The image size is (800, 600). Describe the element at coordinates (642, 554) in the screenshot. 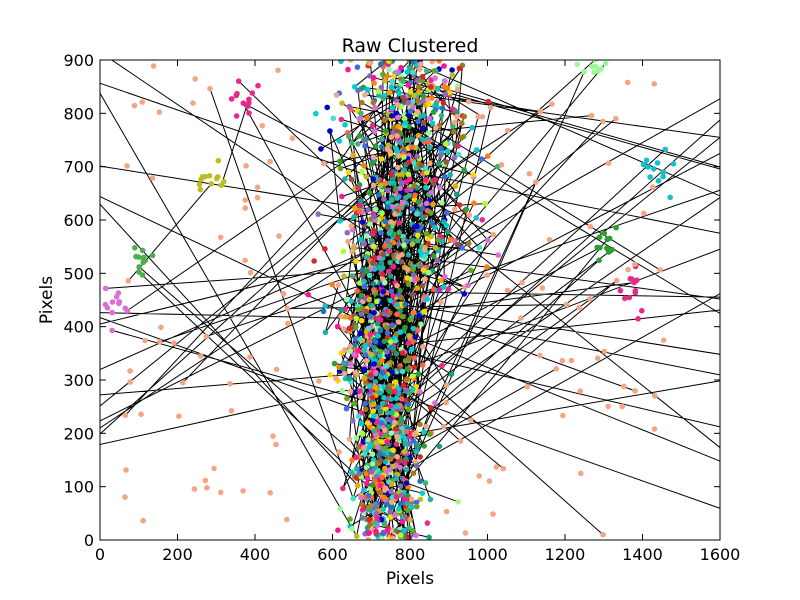

I see `x-tick-label: 1400` at that location.